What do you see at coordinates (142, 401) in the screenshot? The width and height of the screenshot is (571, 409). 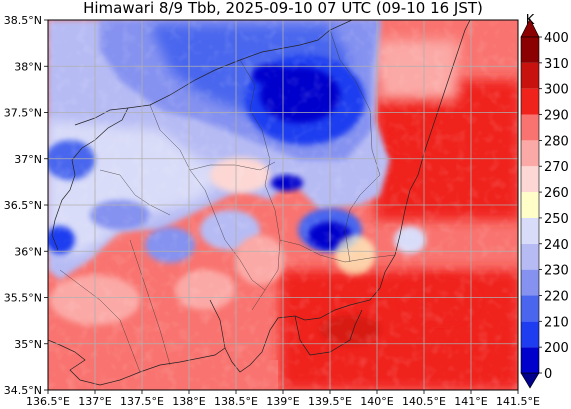 I see `lon-tick-label: 137.5°E` at bounding box center [142, 401].